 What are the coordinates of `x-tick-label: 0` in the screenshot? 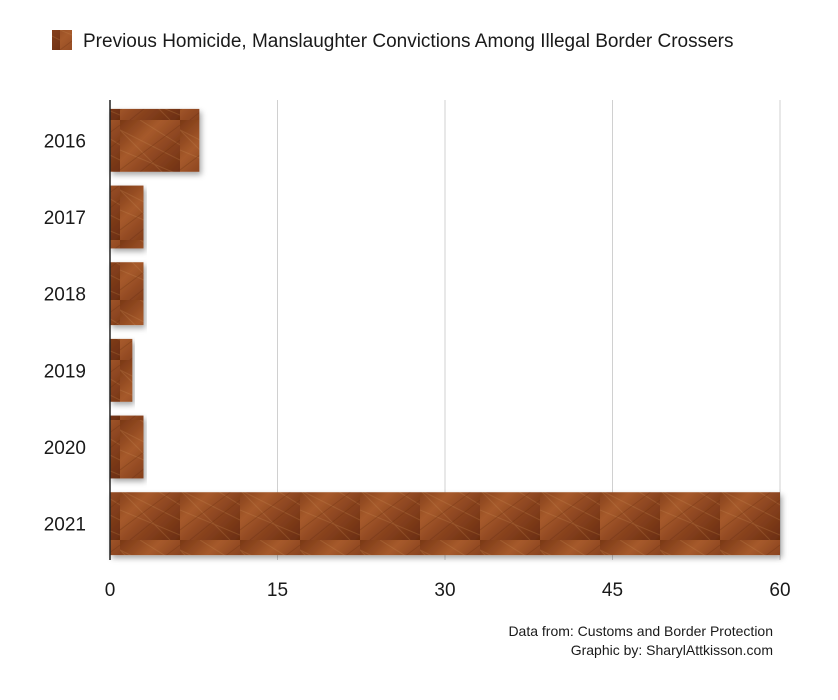 It's located at (110, 590).